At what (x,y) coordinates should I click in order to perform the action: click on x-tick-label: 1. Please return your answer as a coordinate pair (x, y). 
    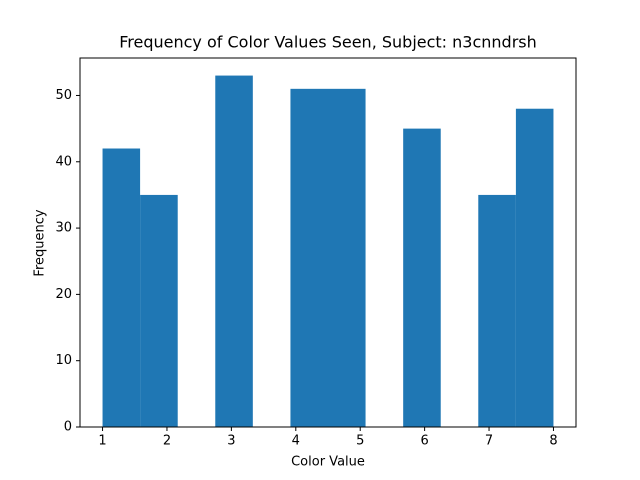
    Looking at the image, I should click on (102, 441).